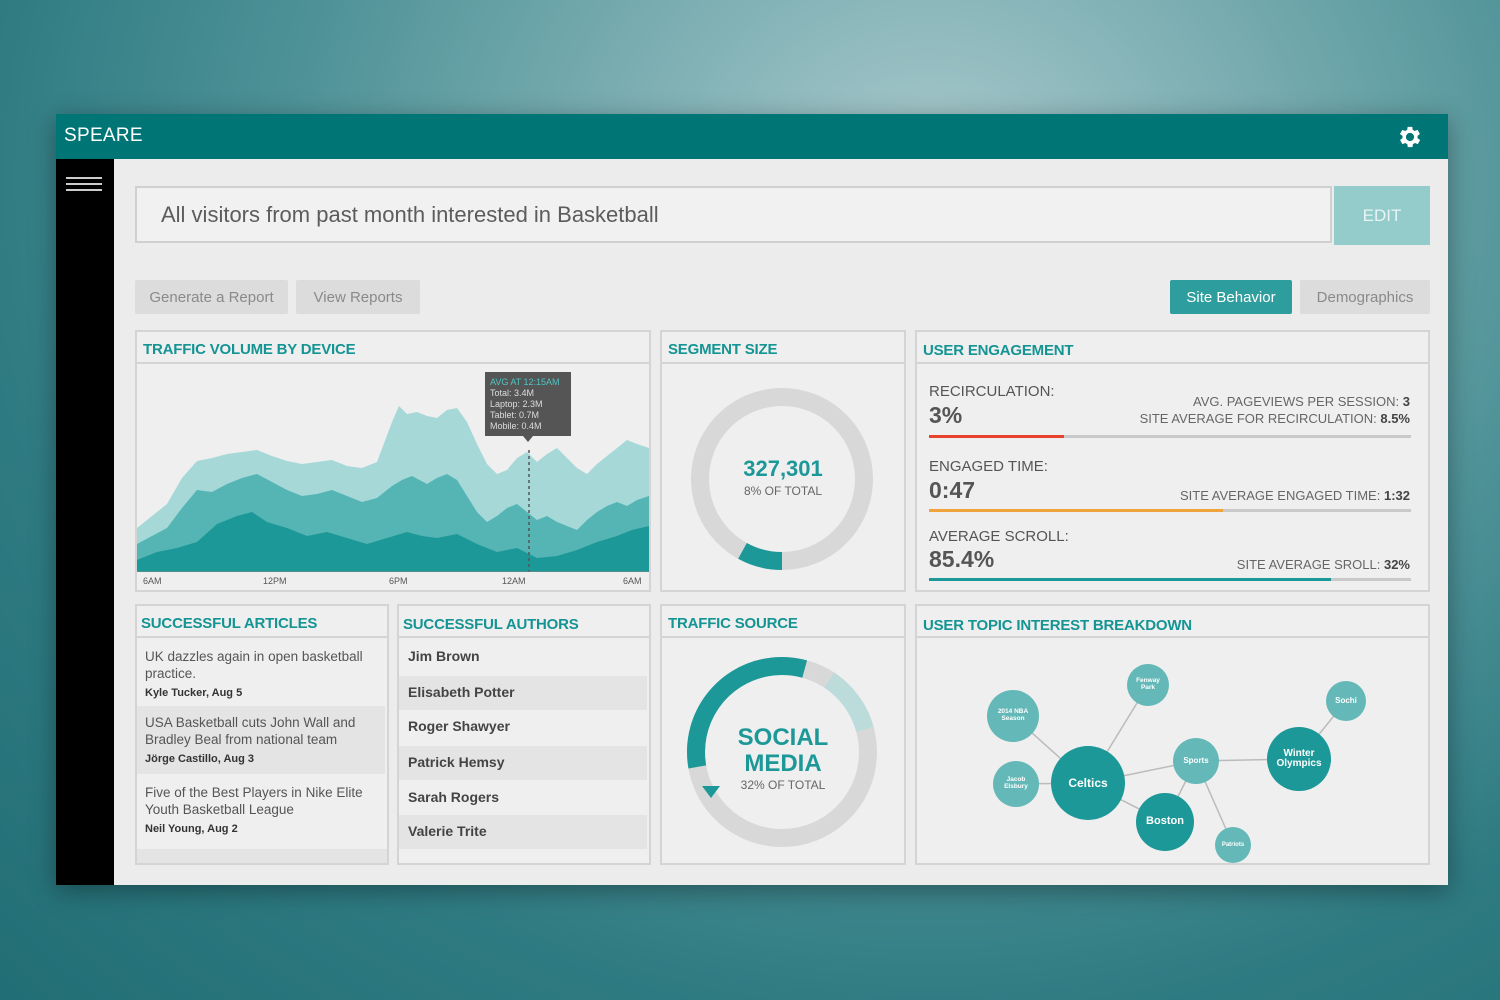 This screenshot has height=1000, width=1500. Describe the element at coordinates (191, 829) in the screenshot. I see `article-meta: Neil Young, Aug 2` at that location.